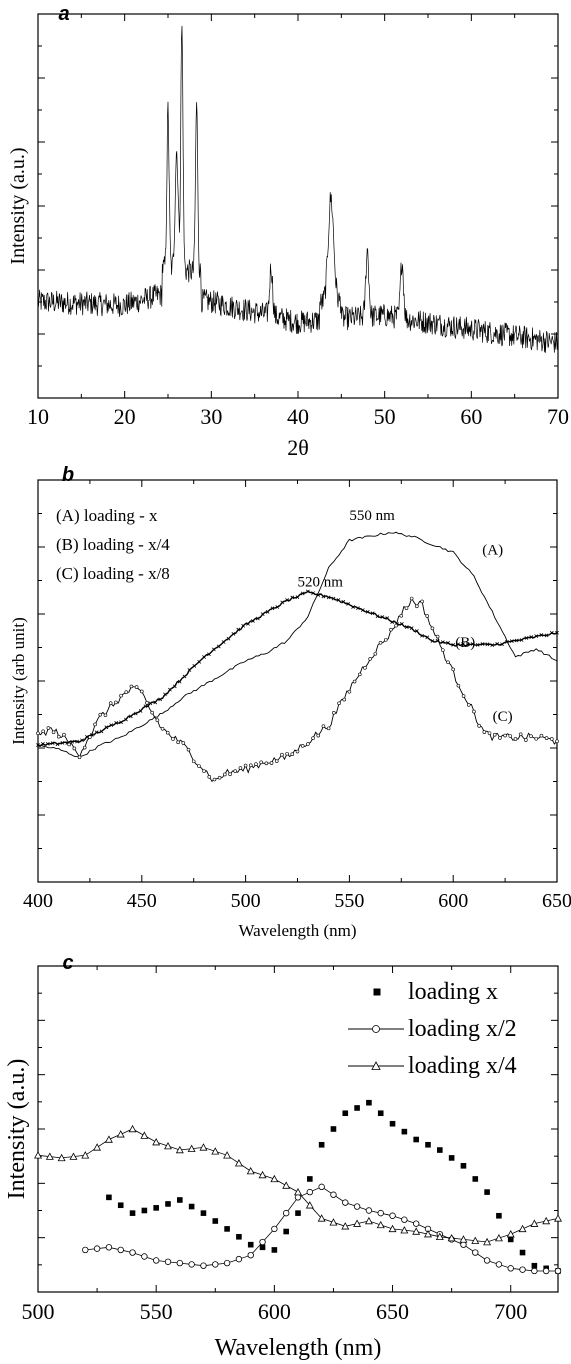 The image size is (571, 1364). Describe the element at coordinates (38, 416) in the screenshot. I see `x-tick-label: 10` at that location.